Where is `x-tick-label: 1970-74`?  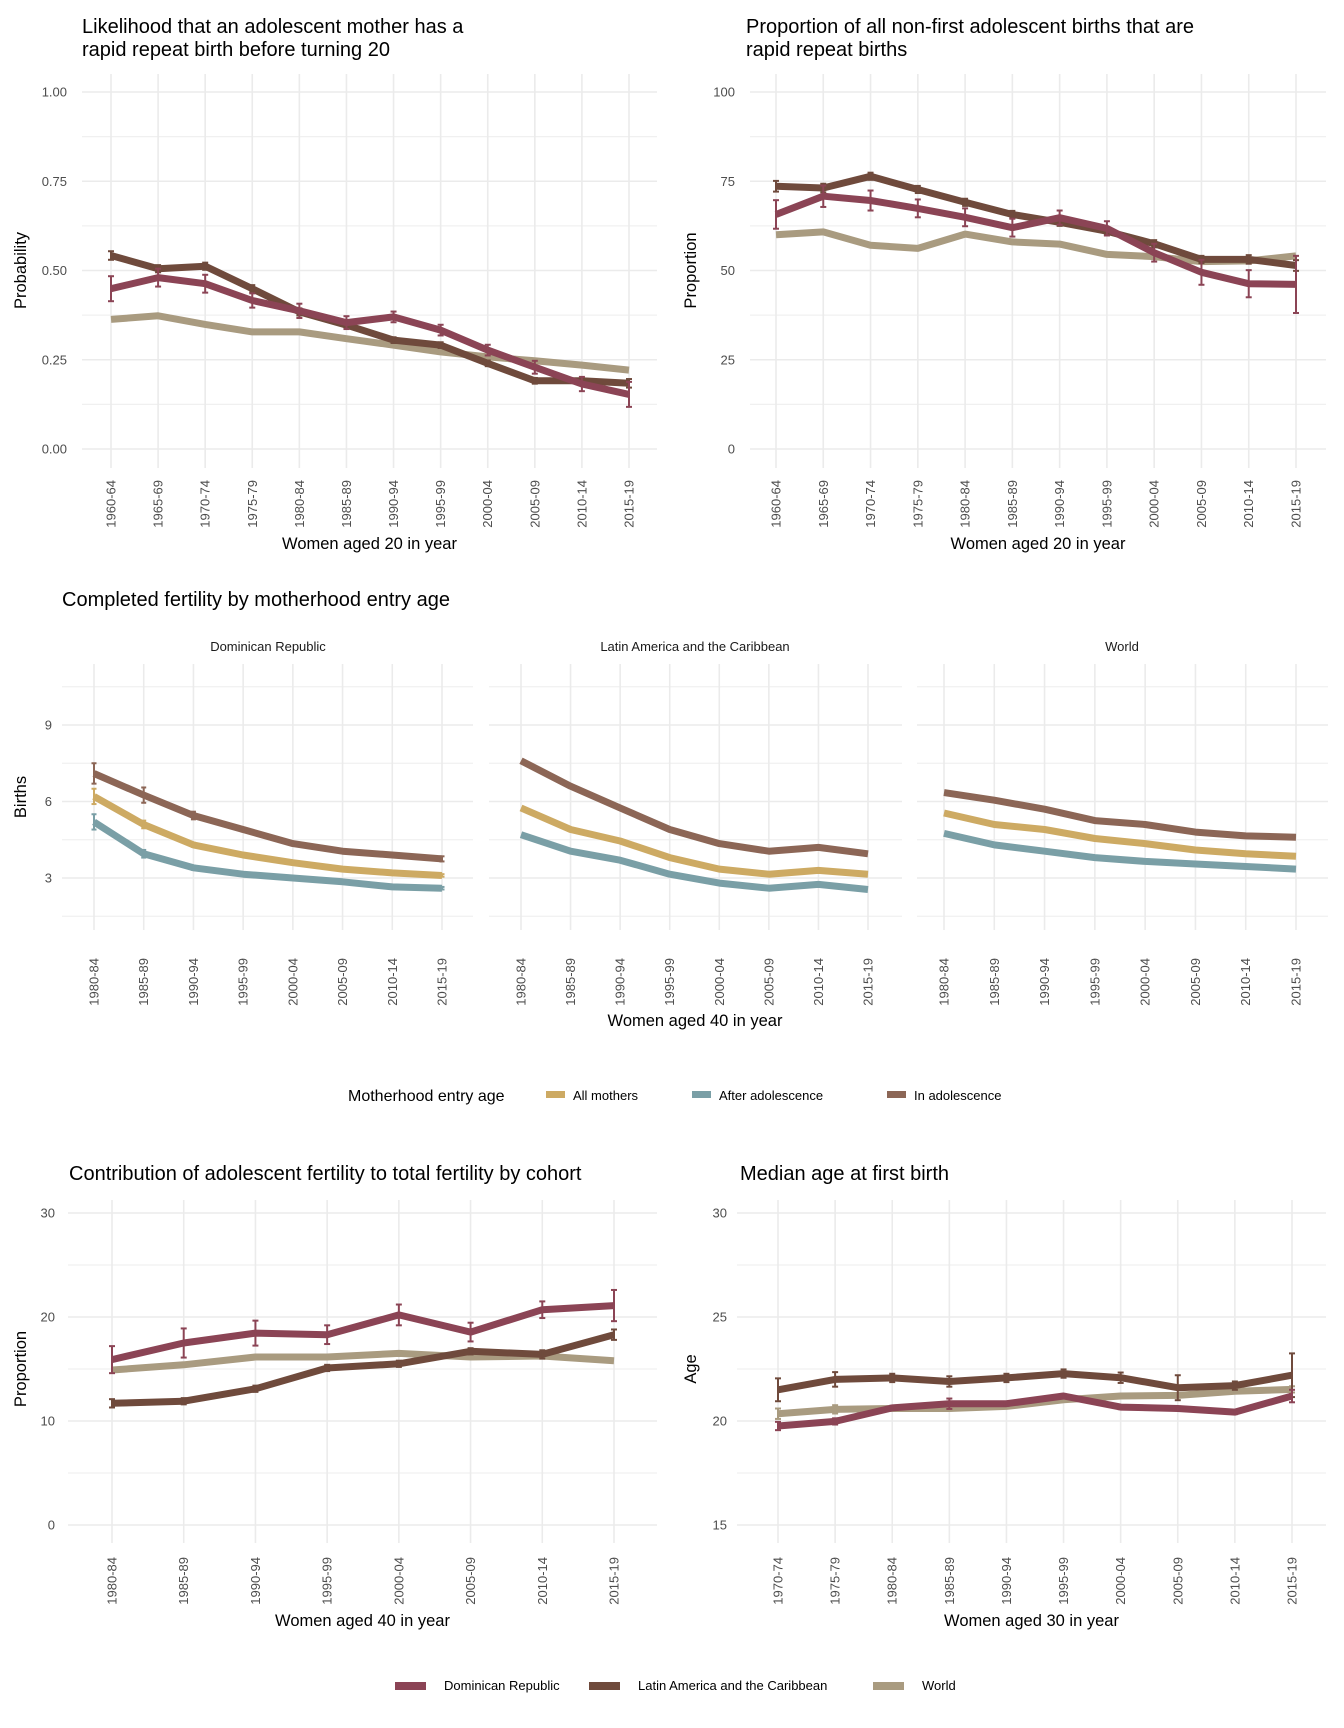
x-tick-label: 1970-74 is located at coordinates (205, 504).